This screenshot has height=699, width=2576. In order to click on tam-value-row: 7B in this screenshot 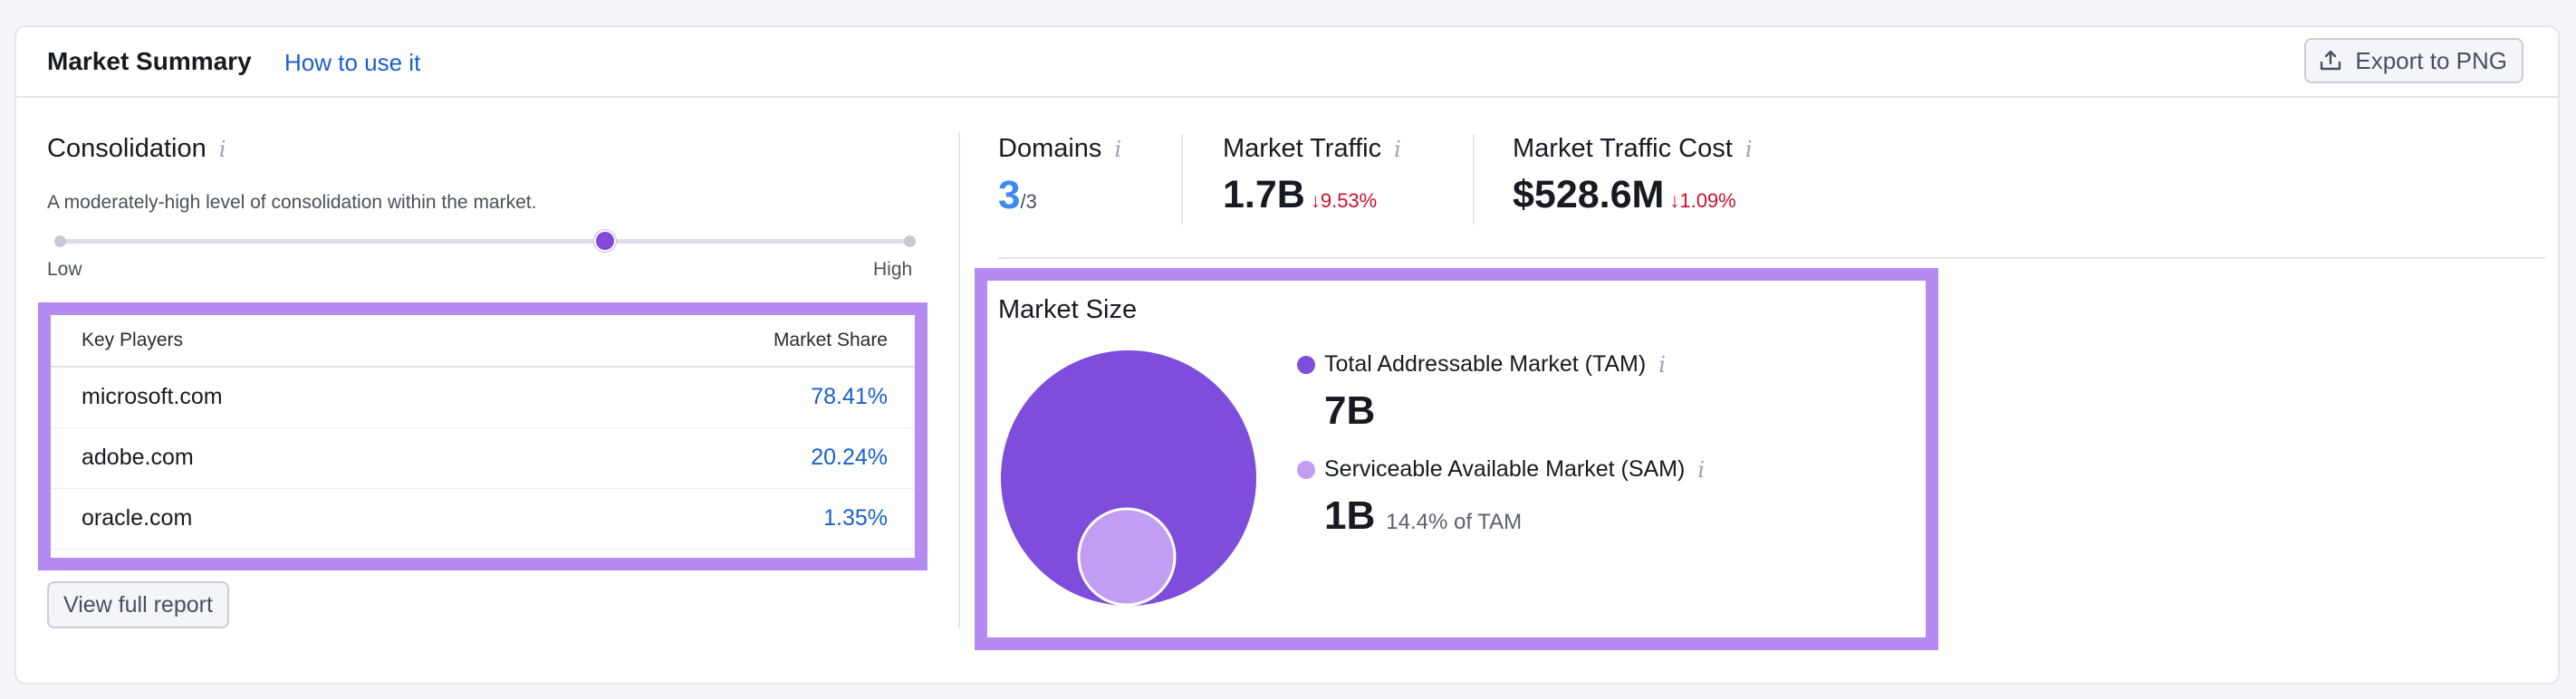, I will do `click(1495, 411)`.